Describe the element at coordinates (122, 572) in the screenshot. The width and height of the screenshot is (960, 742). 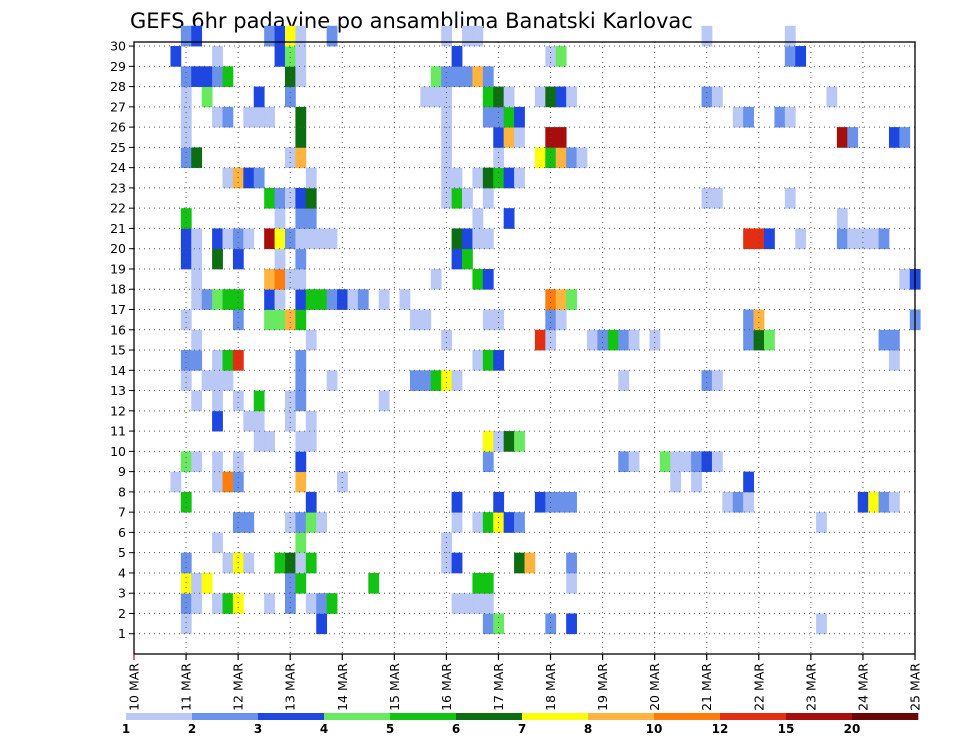
I see `y-tick-label: 4` at that location.